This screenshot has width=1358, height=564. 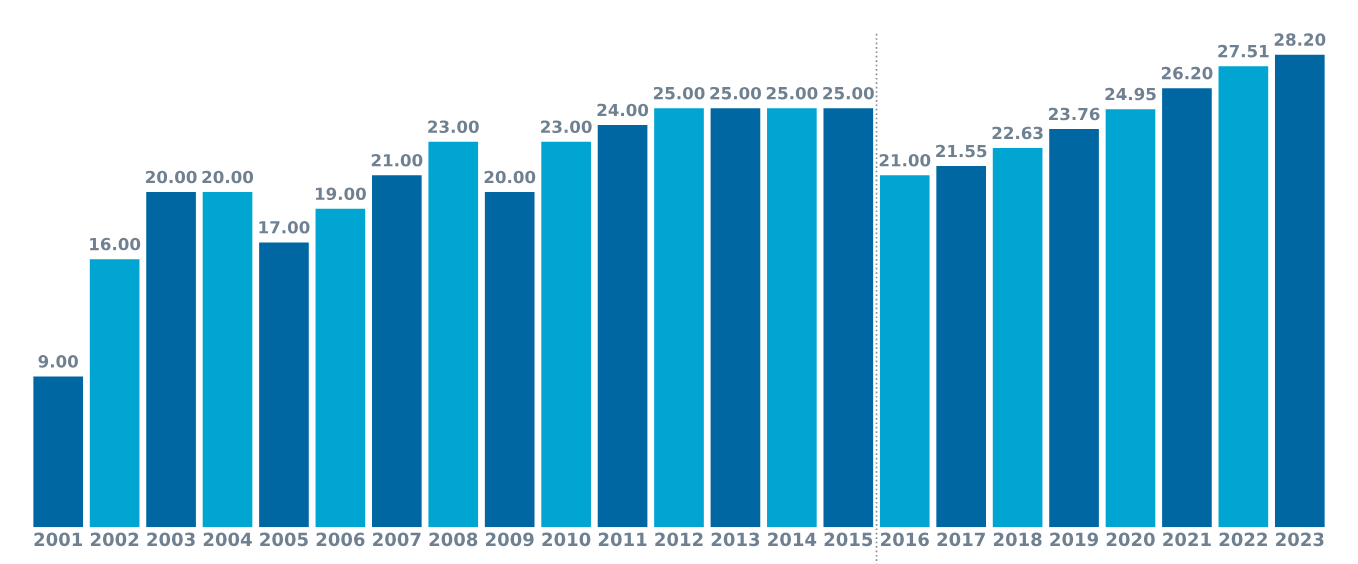 What do you see at coordinates (397, 539) in the screenshot?
I see `x-tick-label: 2007` at bounding box center [397, 539].